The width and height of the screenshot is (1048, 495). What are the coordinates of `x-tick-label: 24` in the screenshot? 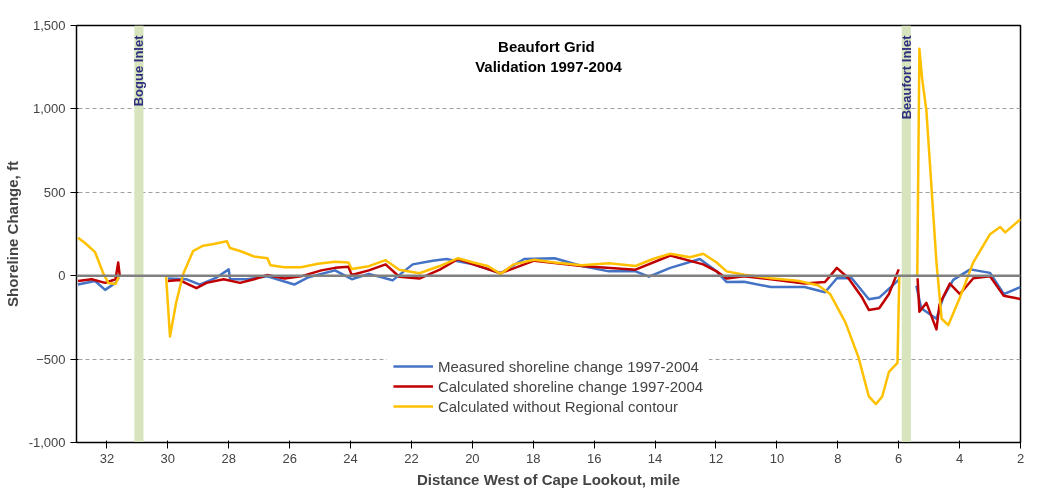 It's located at (350, 458).